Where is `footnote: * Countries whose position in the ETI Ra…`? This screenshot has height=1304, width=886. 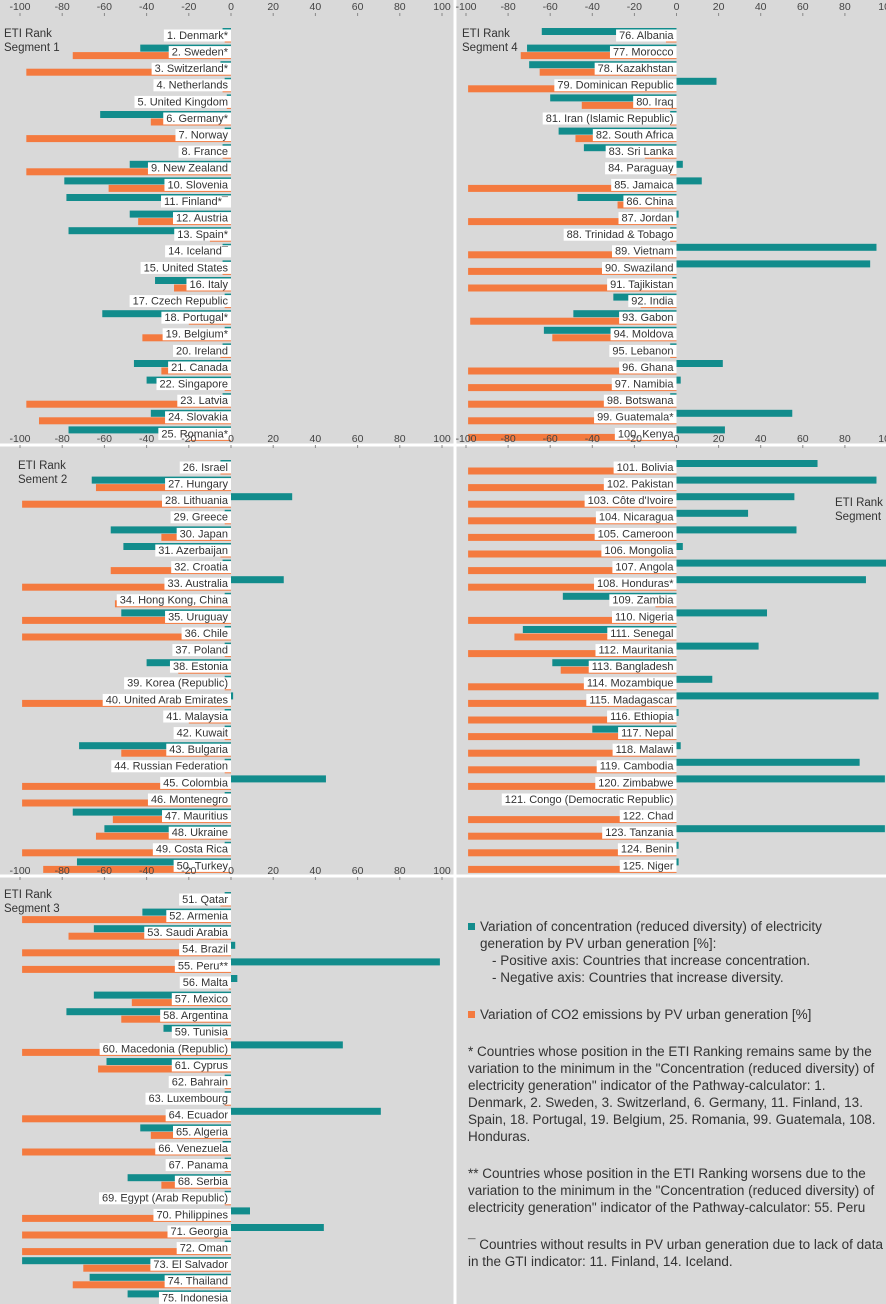 footnote: * Countries whose position in the ETI Ra… is located at coordinates (672, 1094).